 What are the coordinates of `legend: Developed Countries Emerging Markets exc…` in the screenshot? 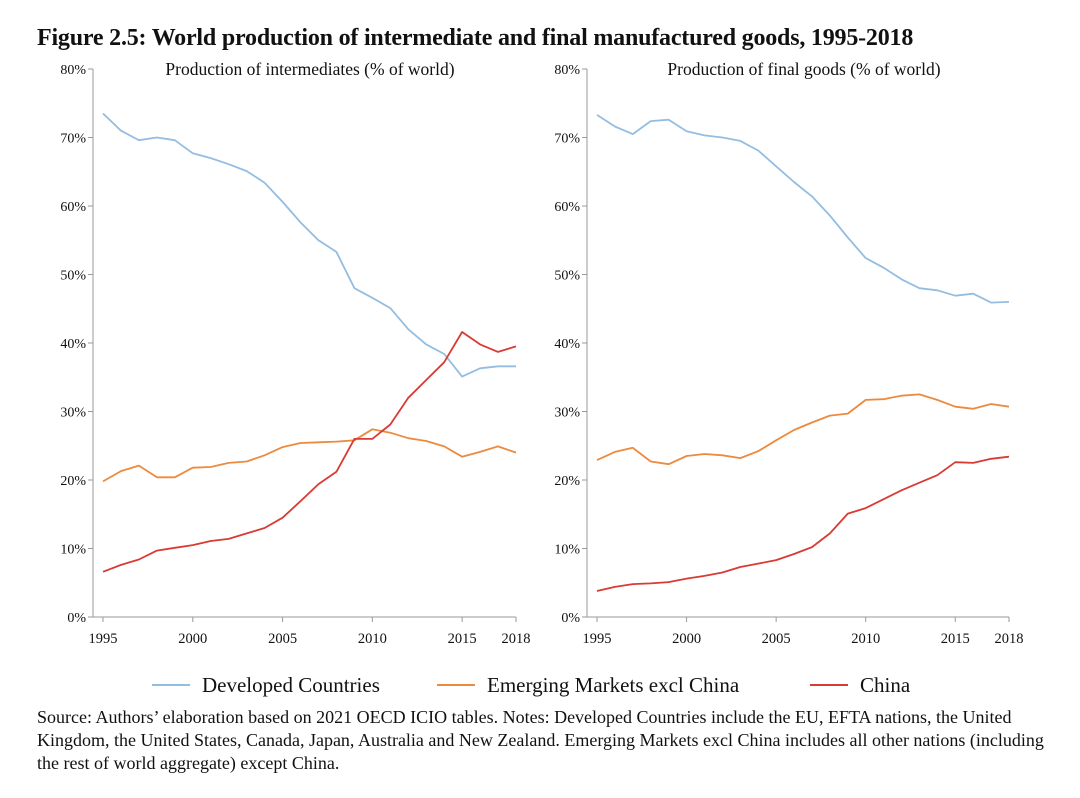 It's located at (540, 685).